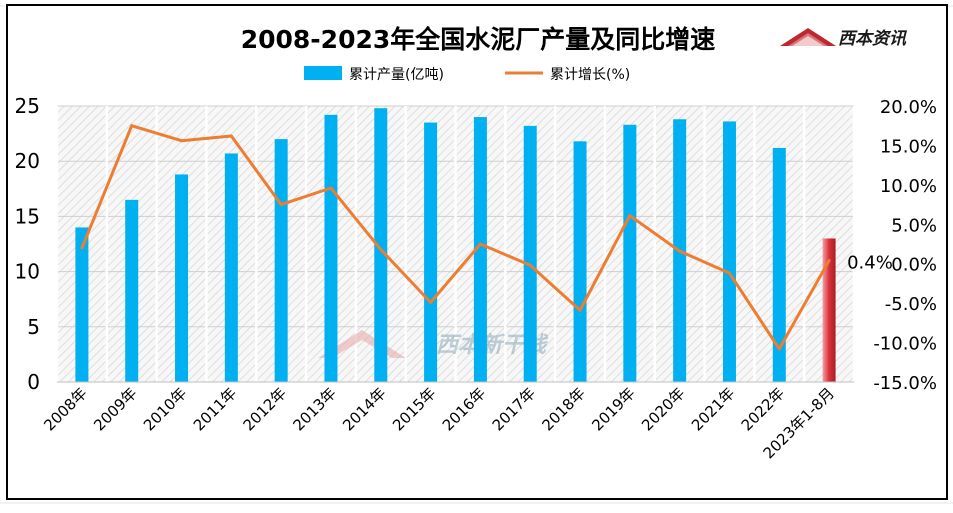  Describe the element at coordinates (914, 225) in the screenshot. I see `y-right-tick-label: 5.0%` at that location.